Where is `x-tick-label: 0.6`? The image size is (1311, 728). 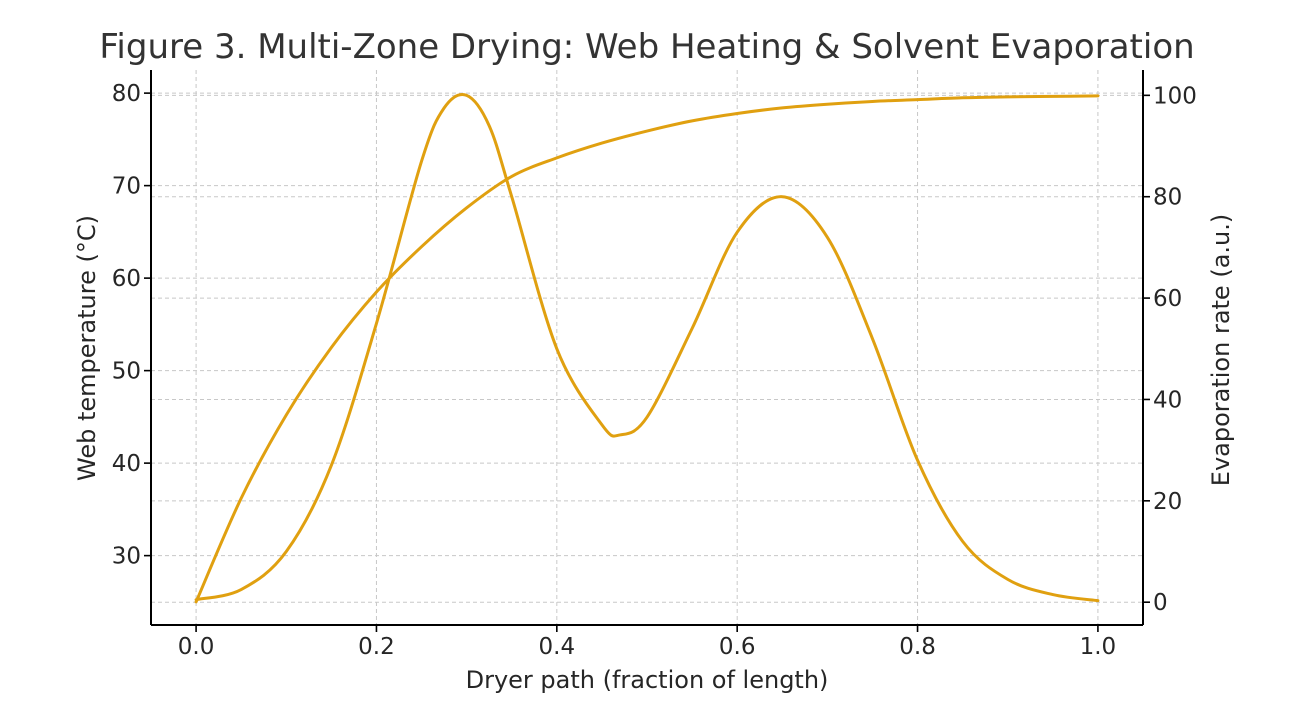 x-tick-label: 0.6 is located at coordinates (737, 647).